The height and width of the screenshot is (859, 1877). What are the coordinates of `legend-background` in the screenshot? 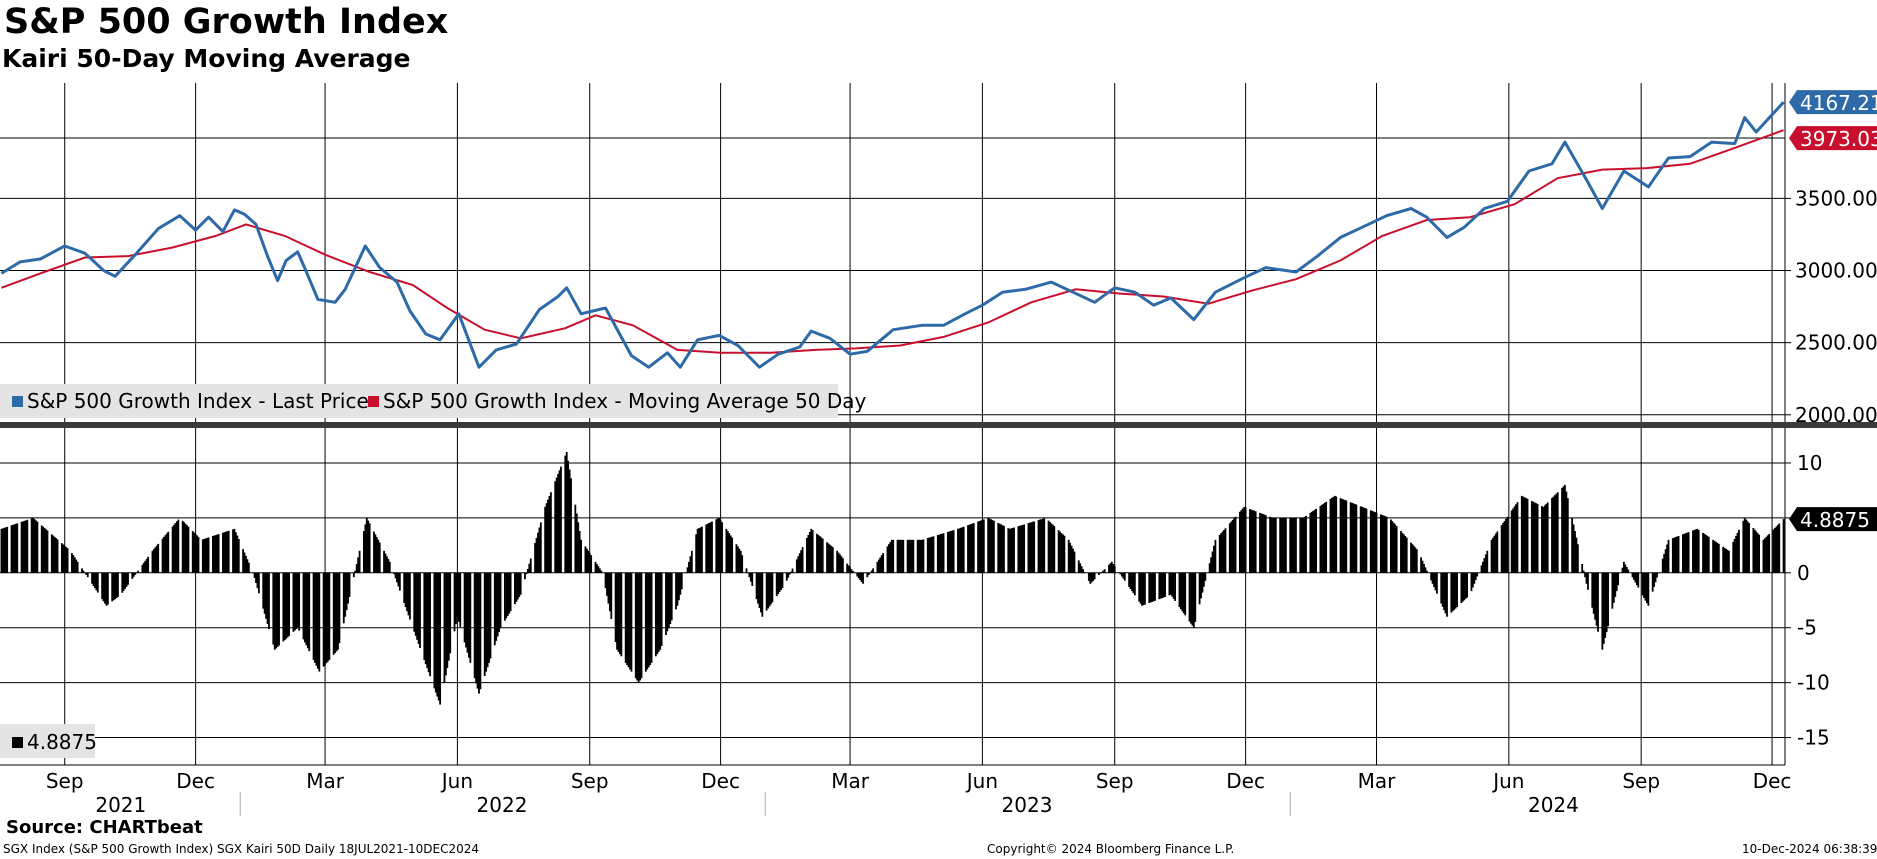 It's located at (419, 401).